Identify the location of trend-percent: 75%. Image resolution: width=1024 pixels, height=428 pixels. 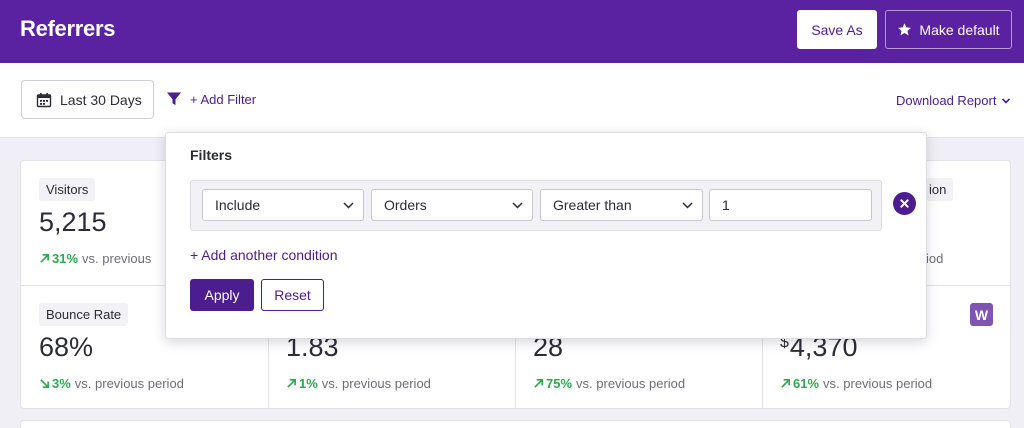
(552, 383).